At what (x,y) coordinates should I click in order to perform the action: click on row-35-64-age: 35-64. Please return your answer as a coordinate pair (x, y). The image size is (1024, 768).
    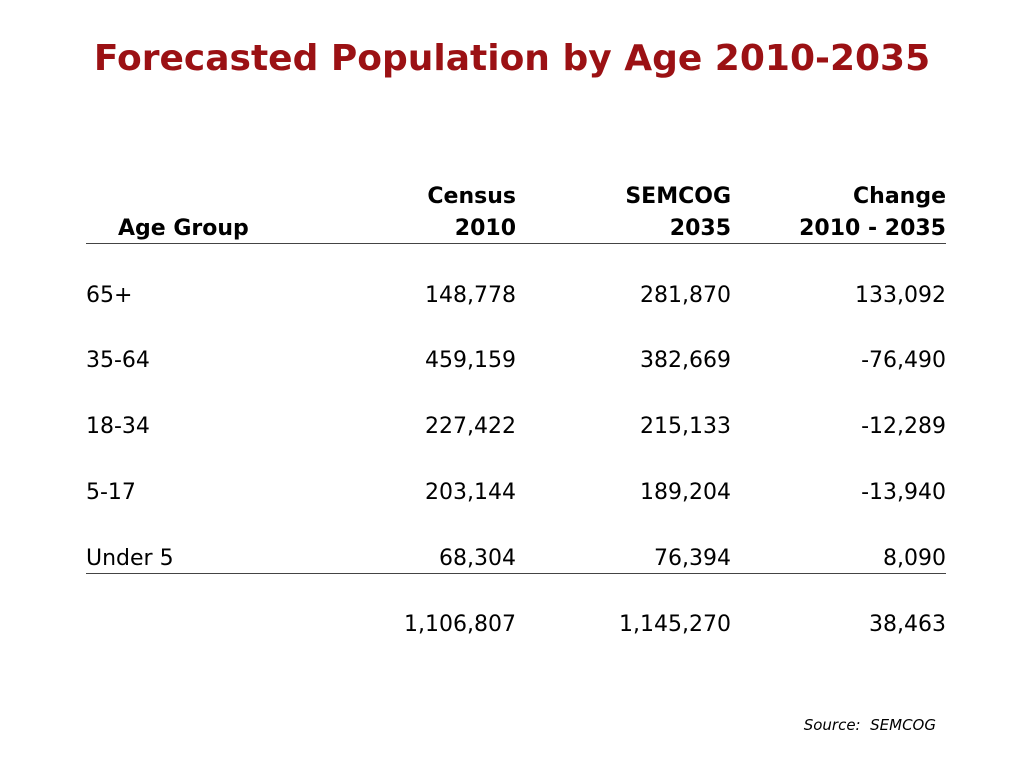
    Looking at the image, I should click on (118, 360).